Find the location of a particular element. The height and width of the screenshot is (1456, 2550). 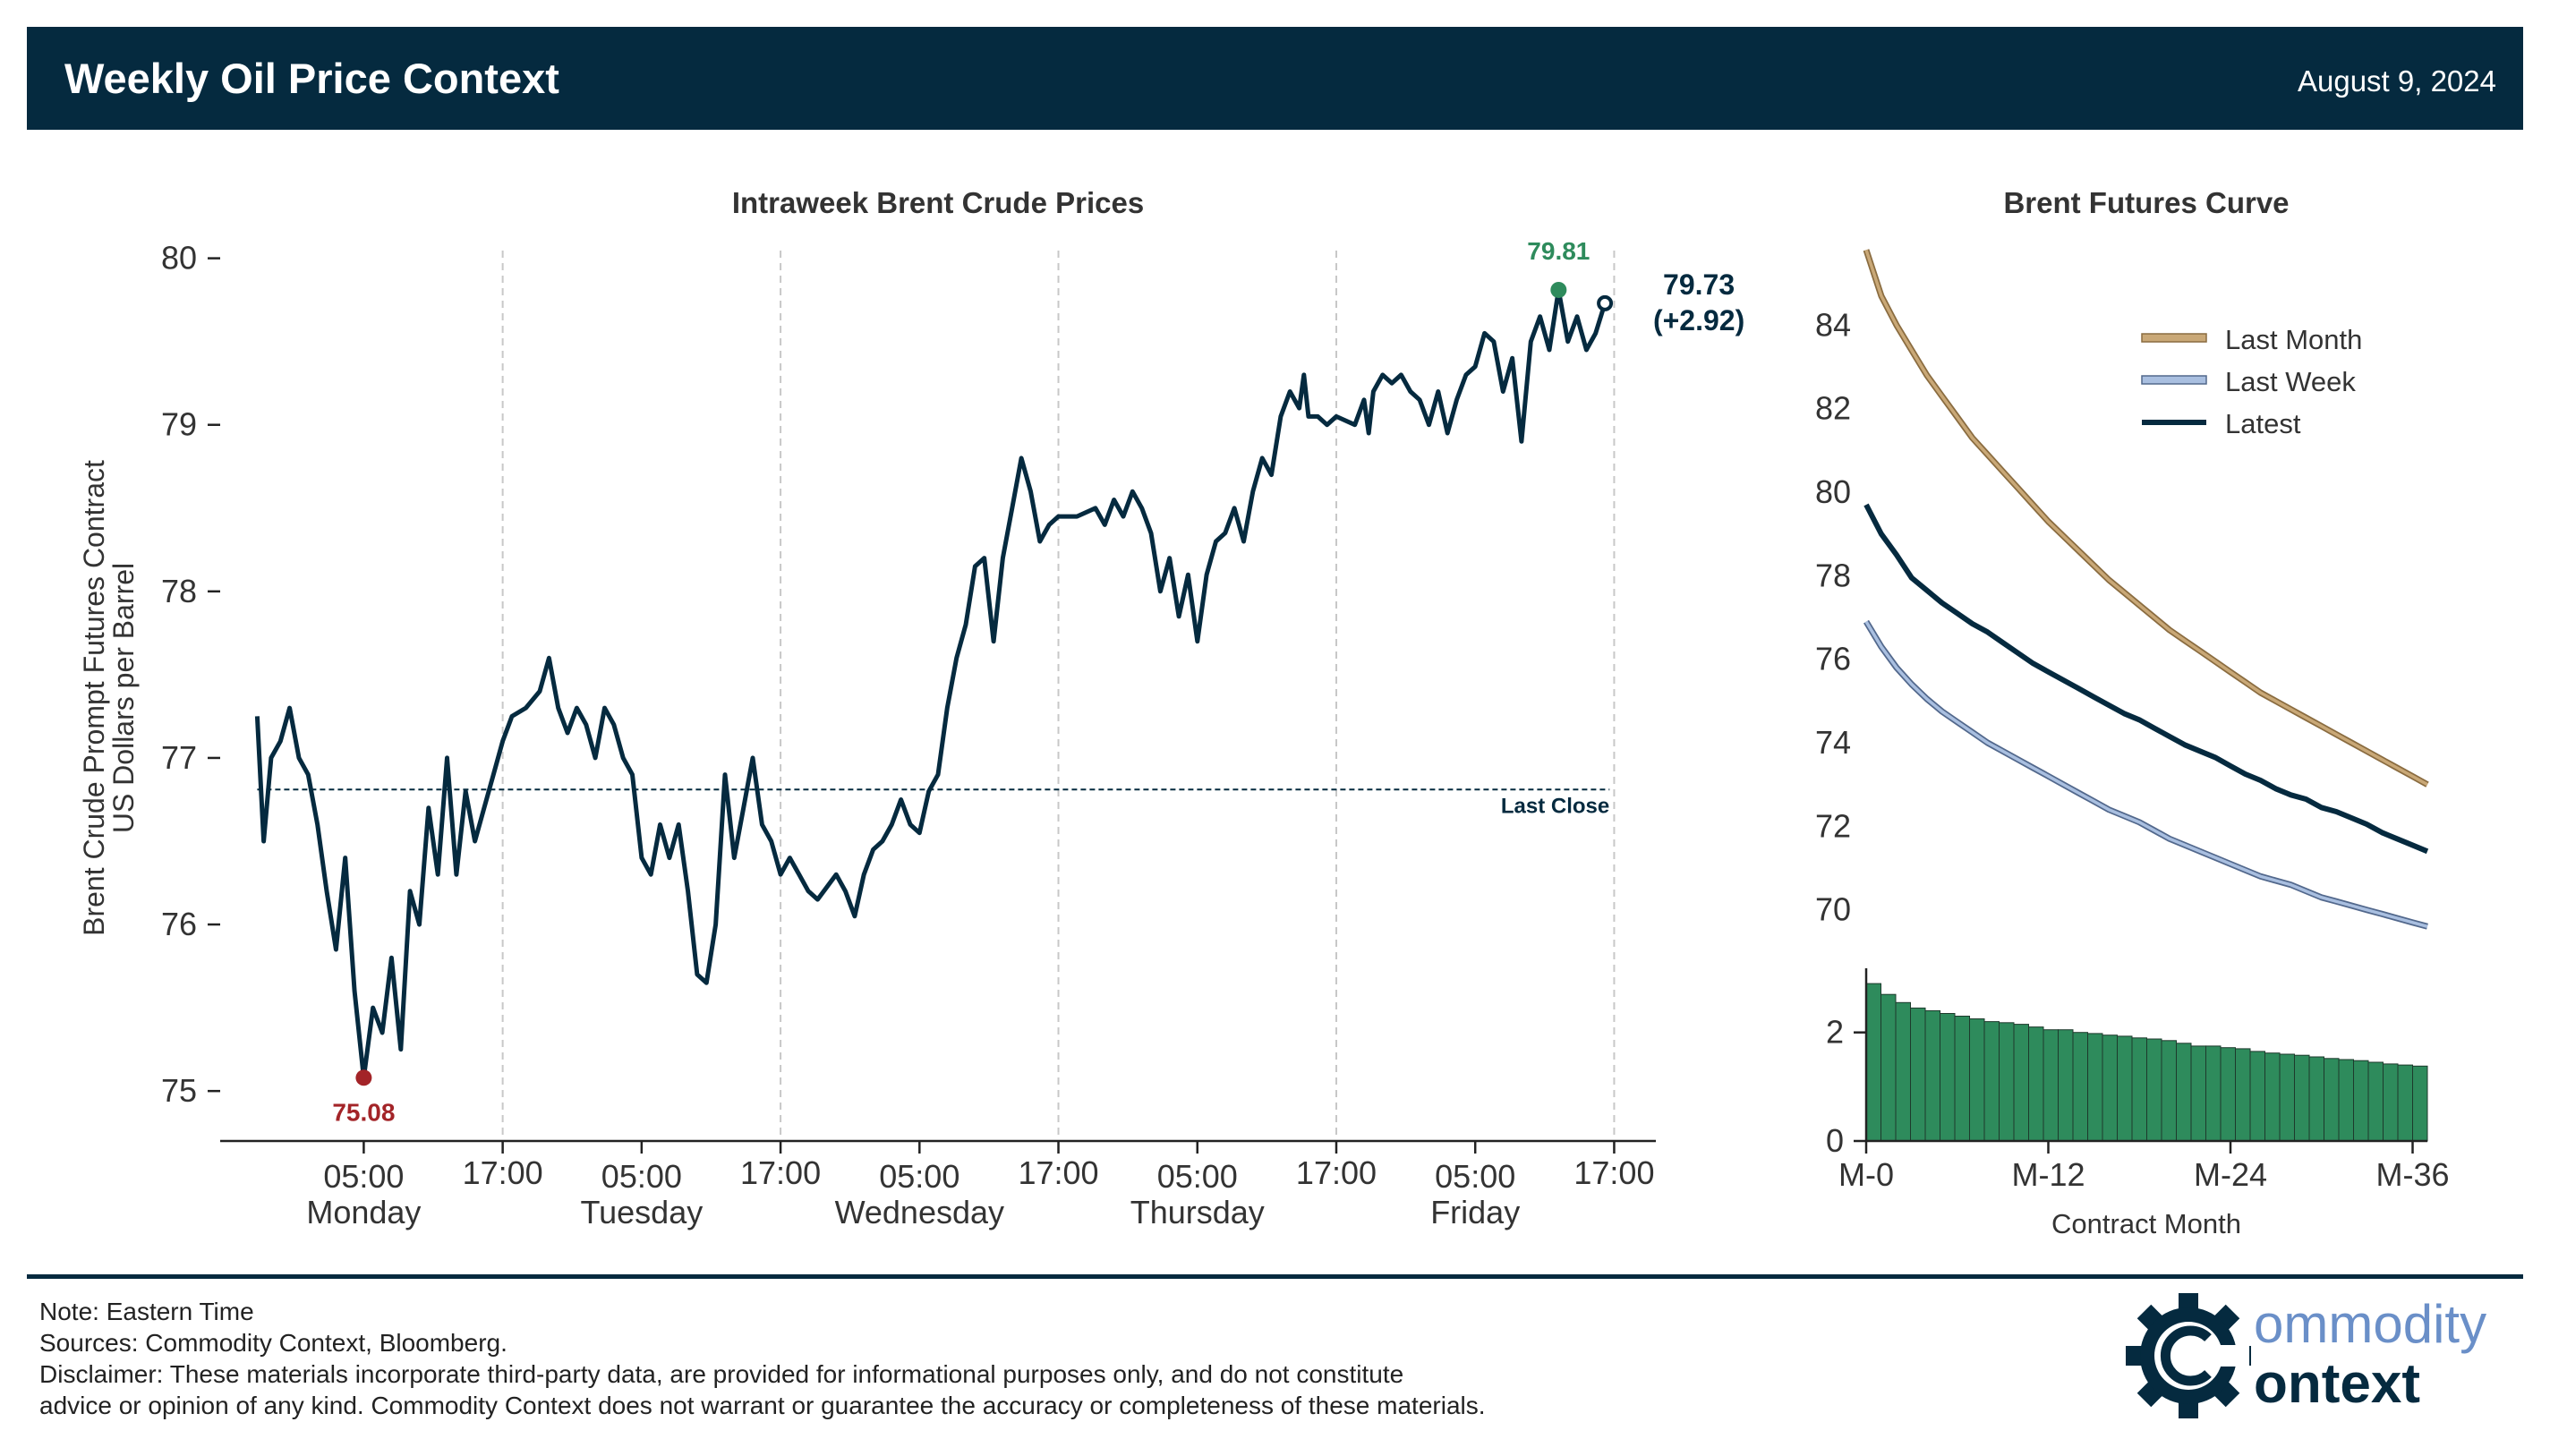

y-axis-label-line-1: Brent Crude Prompt Futures Contract is located at coordinates (94, 698).